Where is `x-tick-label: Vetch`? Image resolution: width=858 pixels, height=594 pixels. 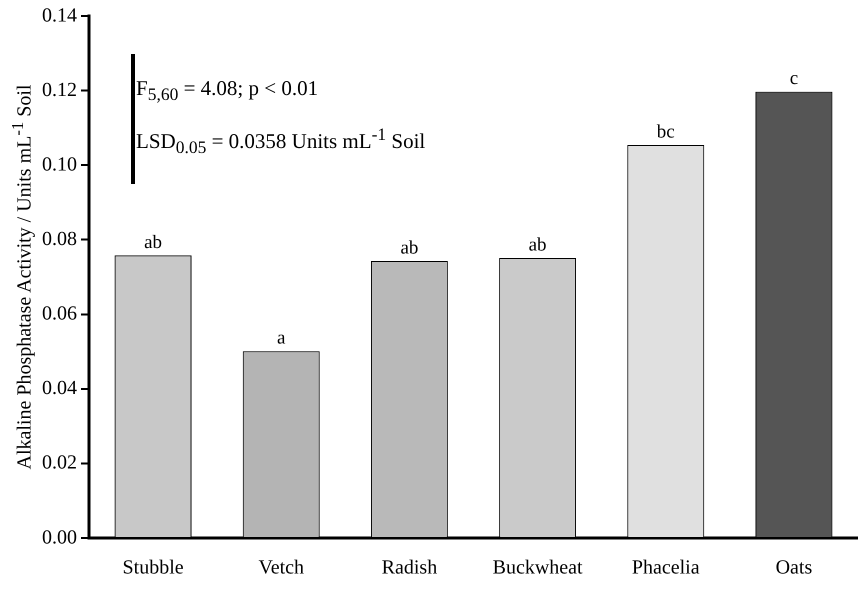 x-tick-label: Vetch is located at coordinates (281, 567).